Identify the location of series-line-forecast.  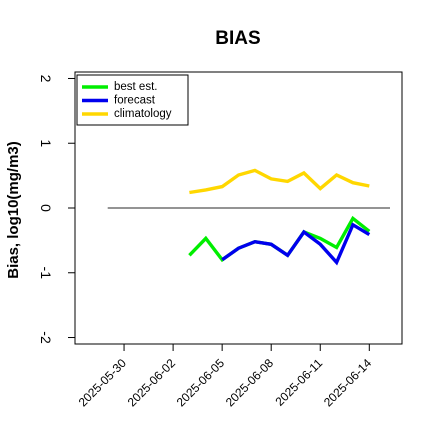
(296, 244).